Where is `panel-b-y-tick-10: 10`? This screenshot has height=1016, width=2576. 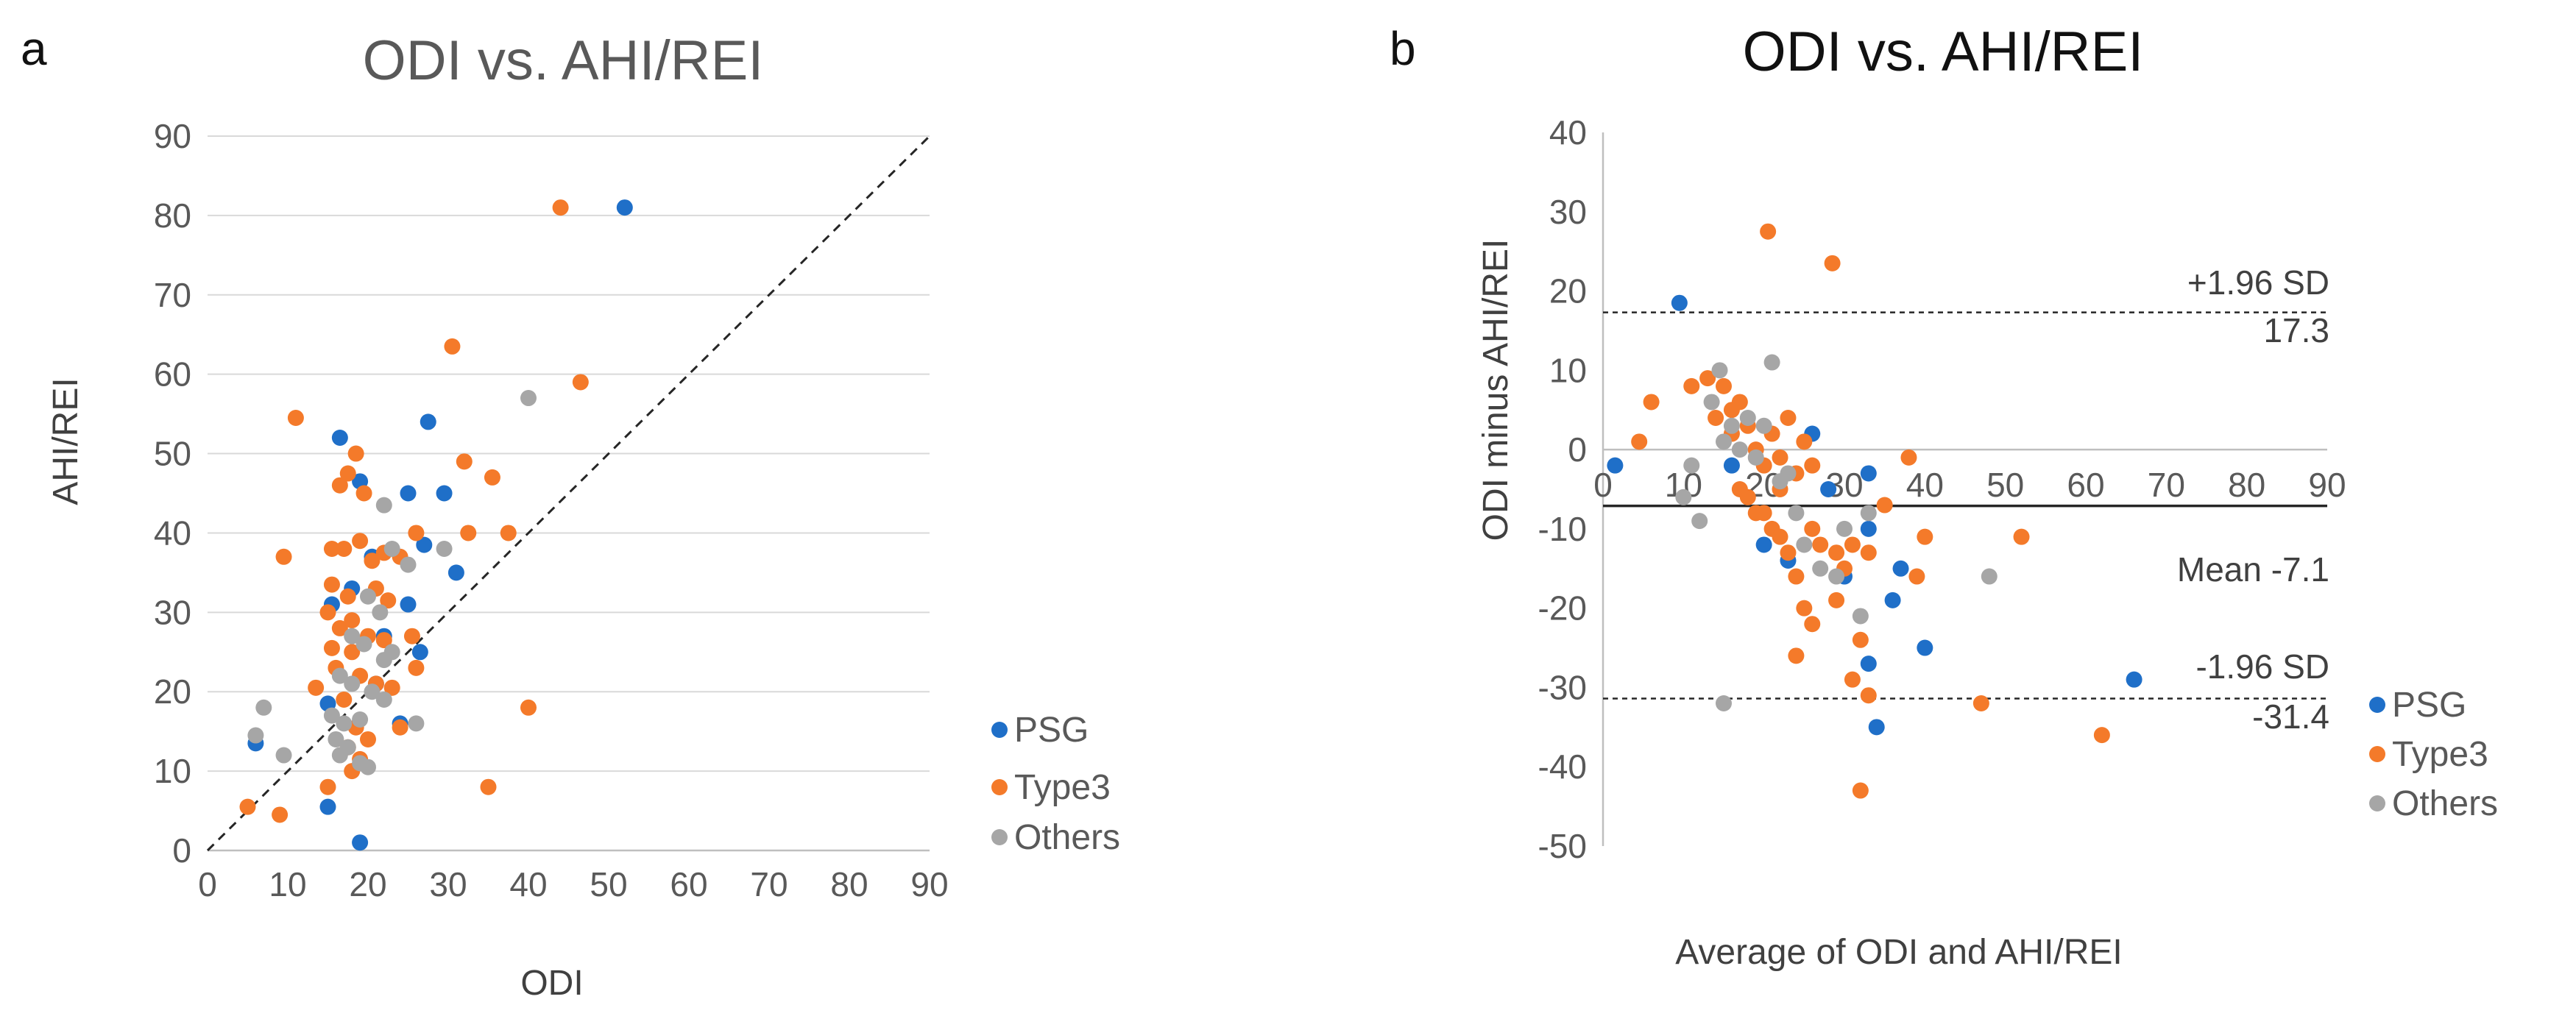 panel-b-y-tick-10: 10 is located at coordinates (1568, 370).